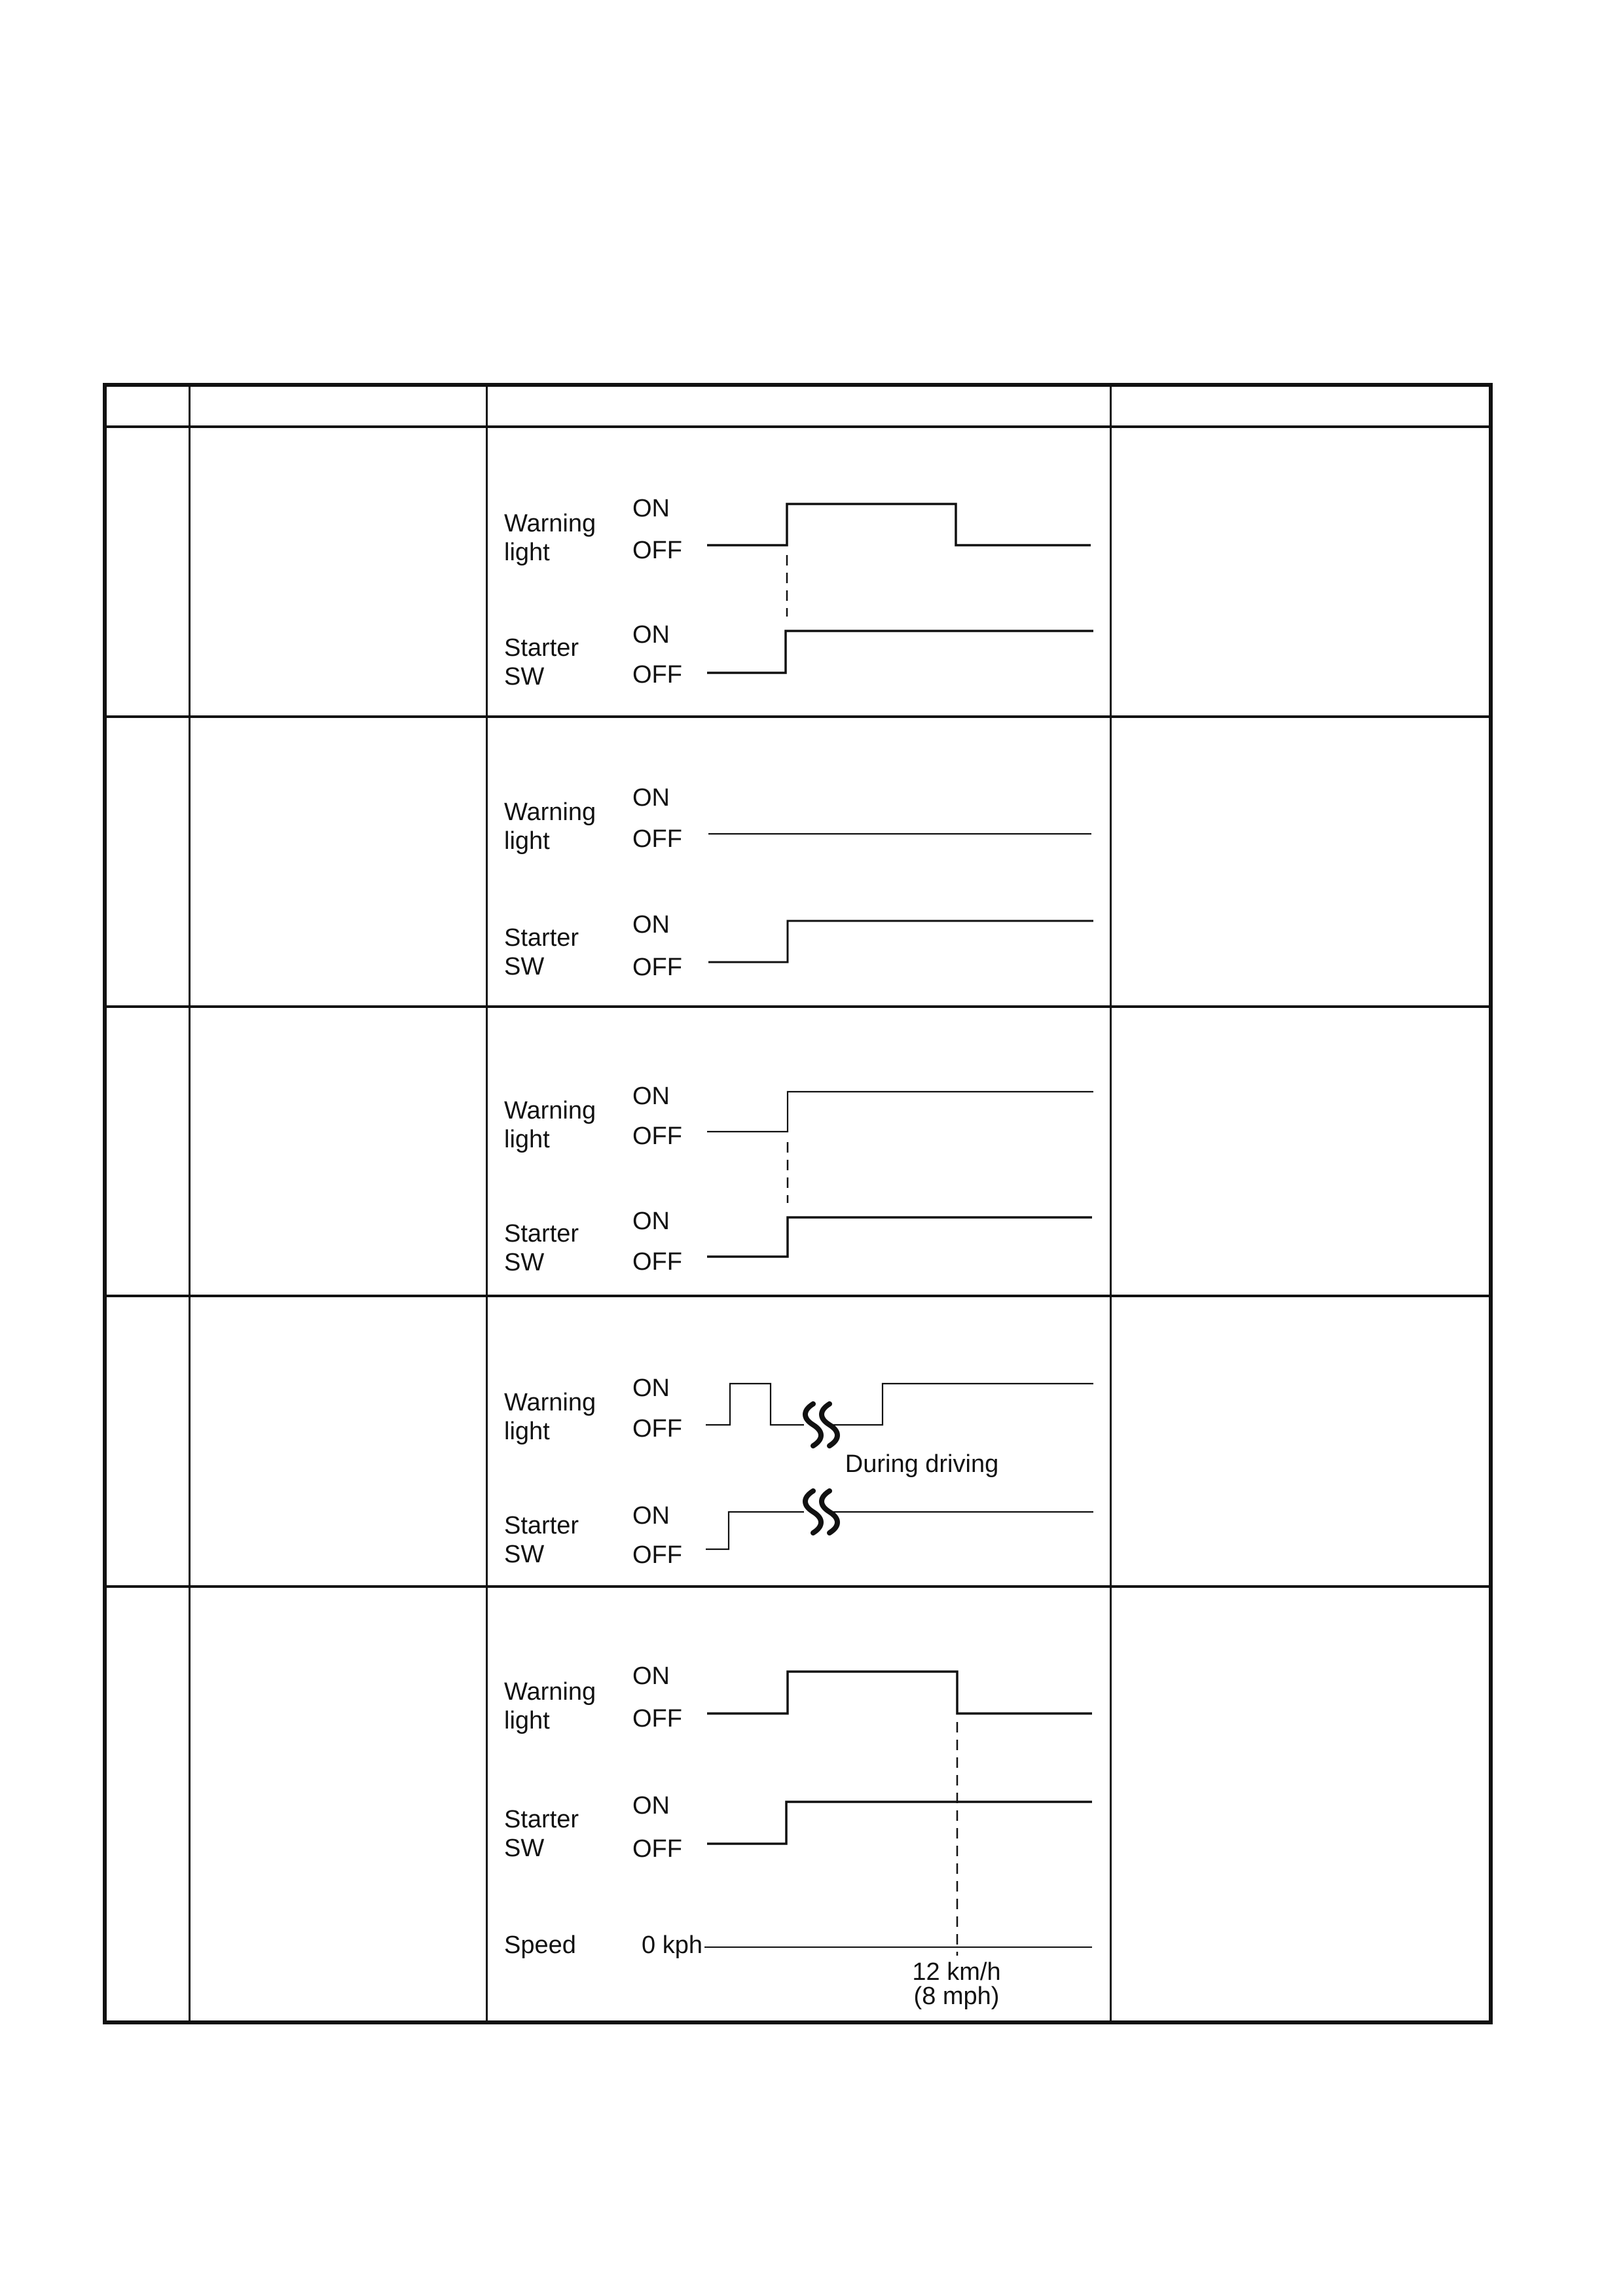  What do you see at coordinates (956, 1972) in the screenshot?
I see `annotation-label: 12 km/h` at bounding box center [956, 1972].